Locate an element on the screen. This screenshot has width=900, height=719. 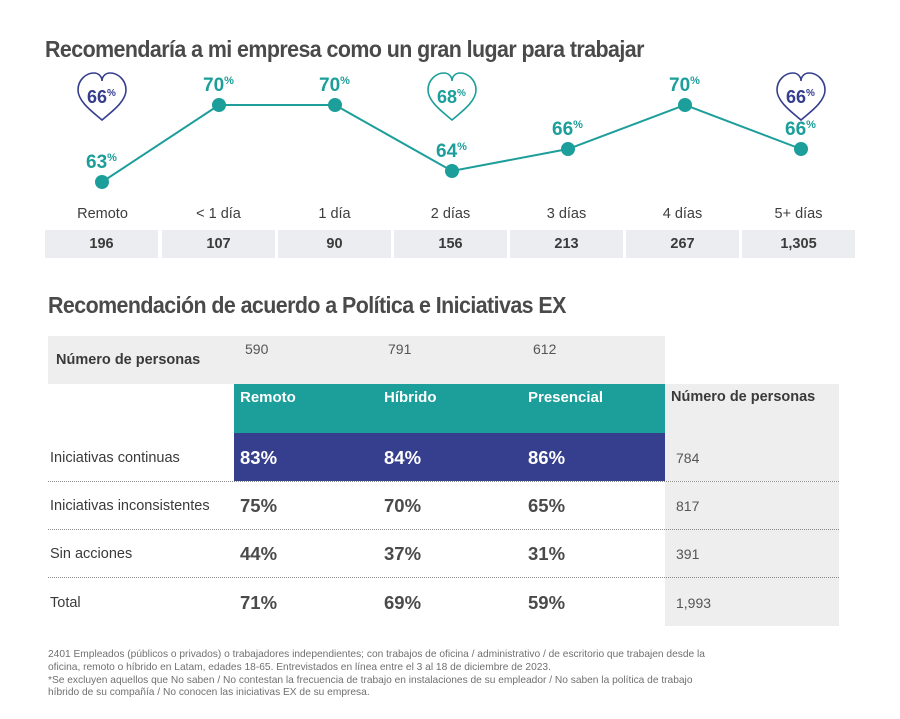
sample-size-cell: 156 is located at coordinates (450, 244).